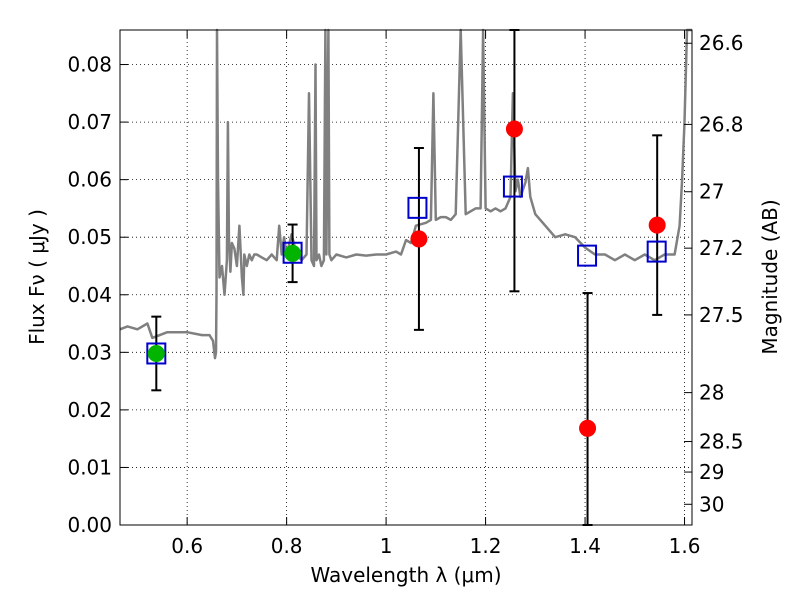  What do you see at coordinates (685, 546) in the screenshot?
I see `x-tick-label: 1.6` at bounding box center [685, 546].